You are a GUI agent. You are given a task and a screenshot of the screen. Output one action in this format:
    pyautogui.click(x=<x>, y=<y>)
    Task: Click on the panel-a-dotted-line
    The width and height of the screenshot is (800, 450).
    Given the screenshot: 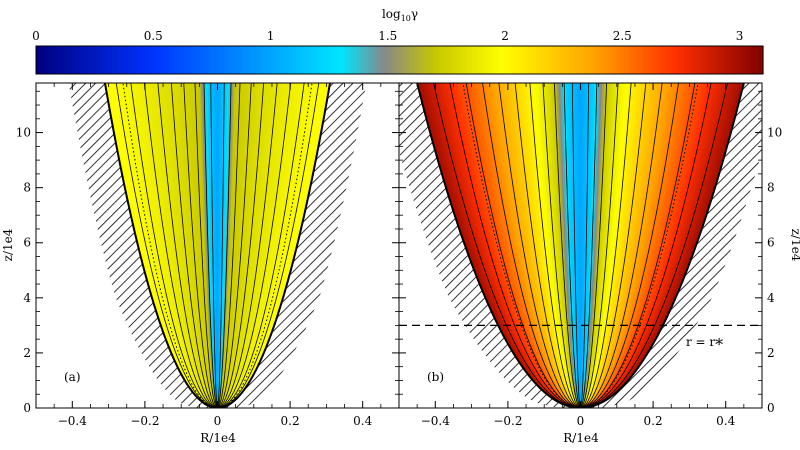 What is the action you would take?
    pyautogui.click(x=170, y=245)
    